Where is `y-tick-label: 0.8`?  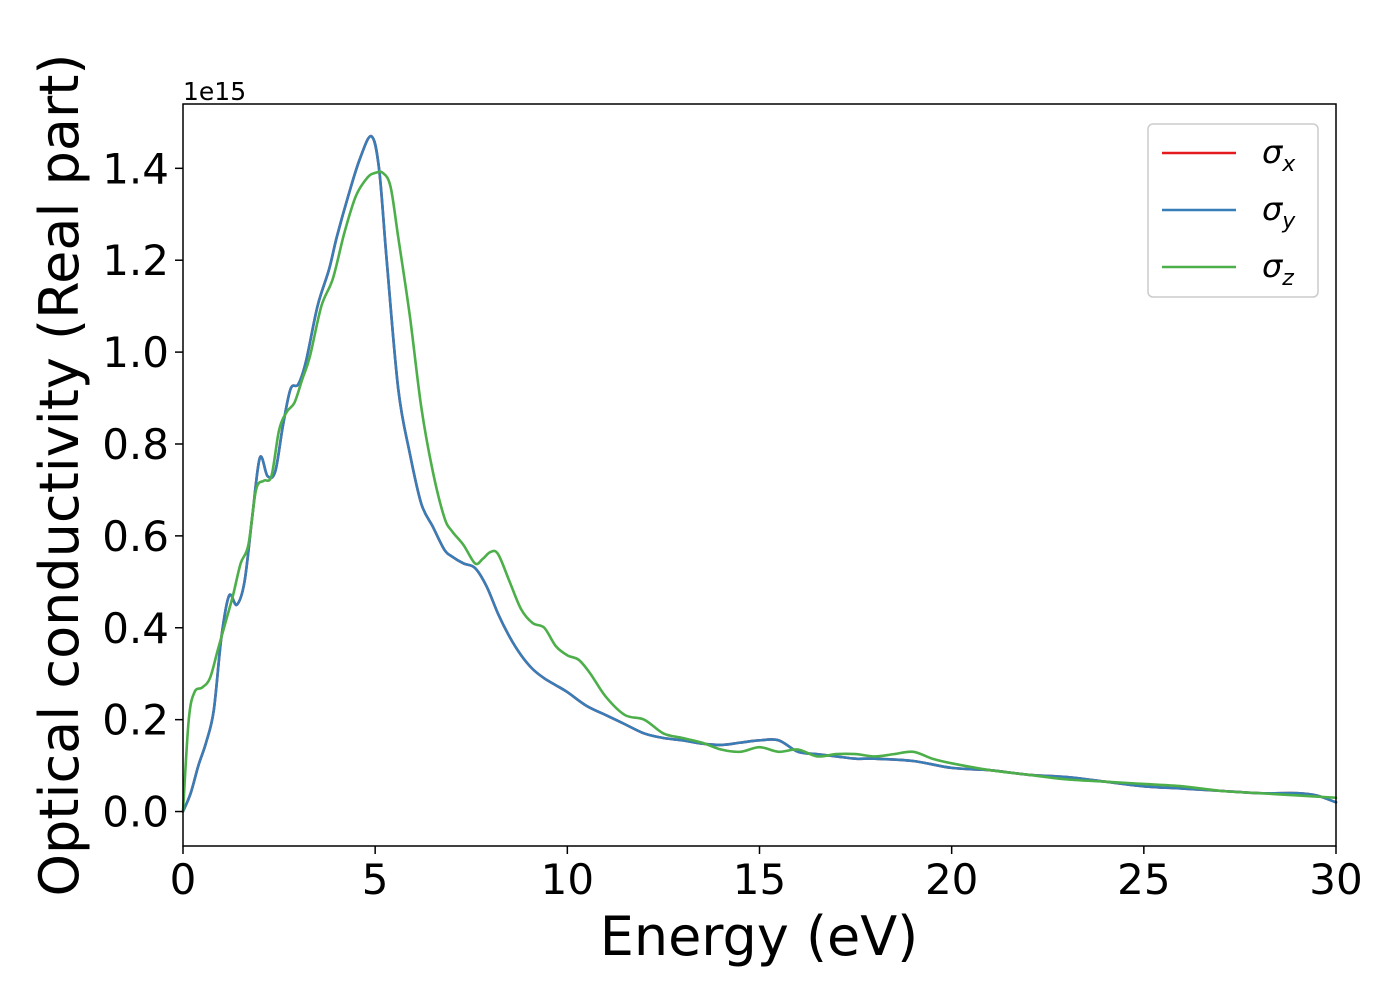 y-tick-label: 0.8 is located at coordinates (135, 444).